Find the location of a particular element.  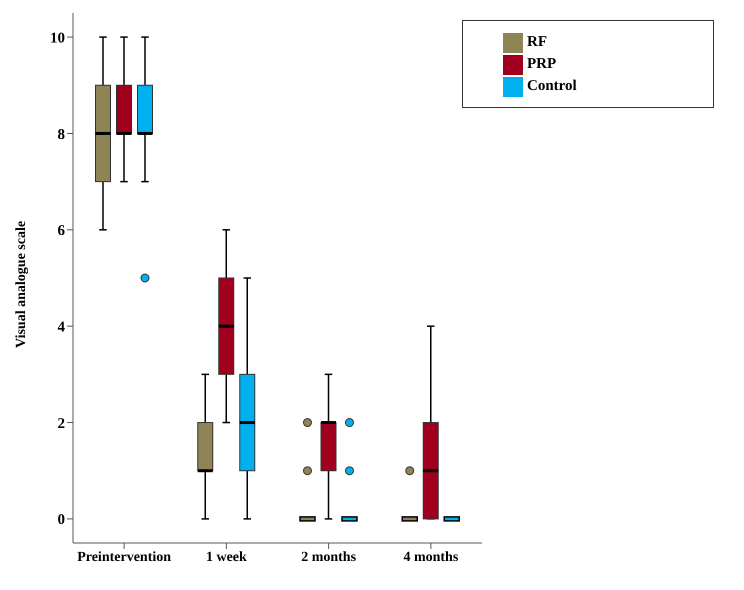

x-tick-label: 2 months is located at coordinates (329, 557).